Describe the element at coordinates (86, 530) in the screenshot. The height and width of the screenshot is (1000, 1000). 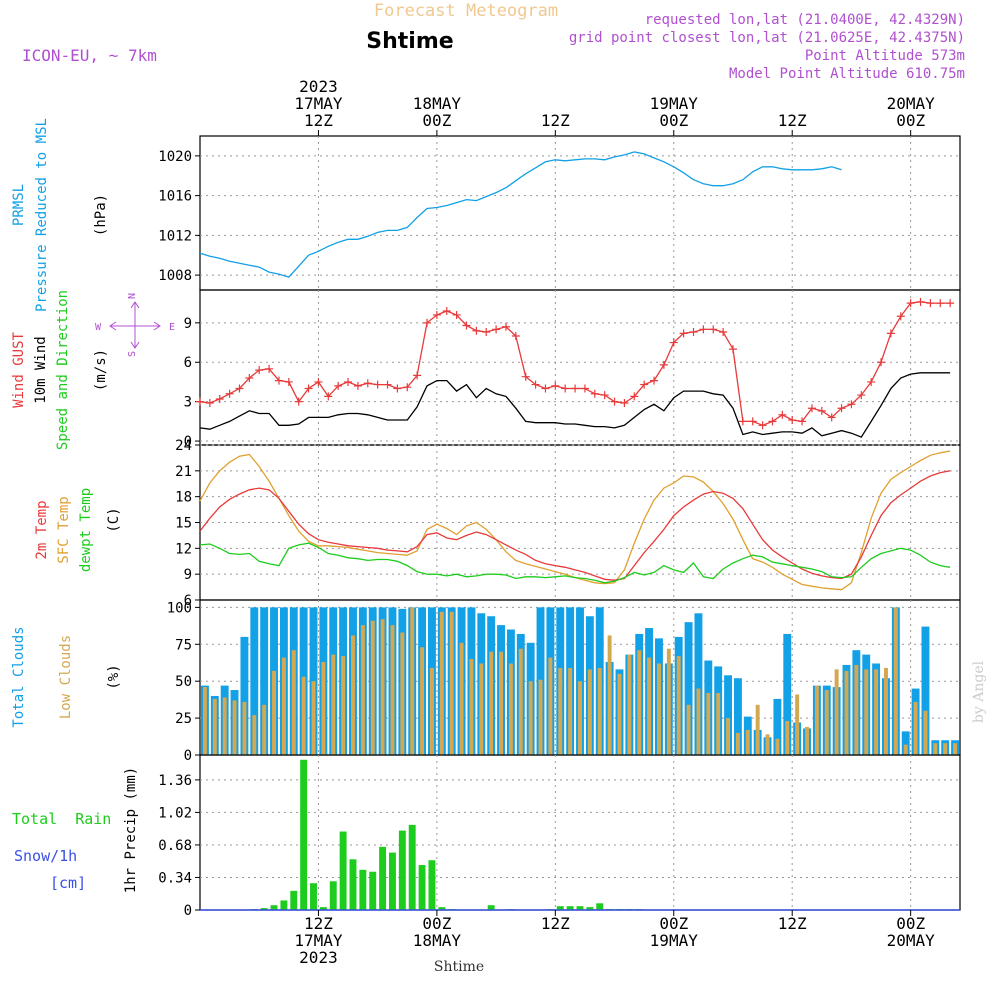
I see `temp-label-3: dewpt Temp` at that location.